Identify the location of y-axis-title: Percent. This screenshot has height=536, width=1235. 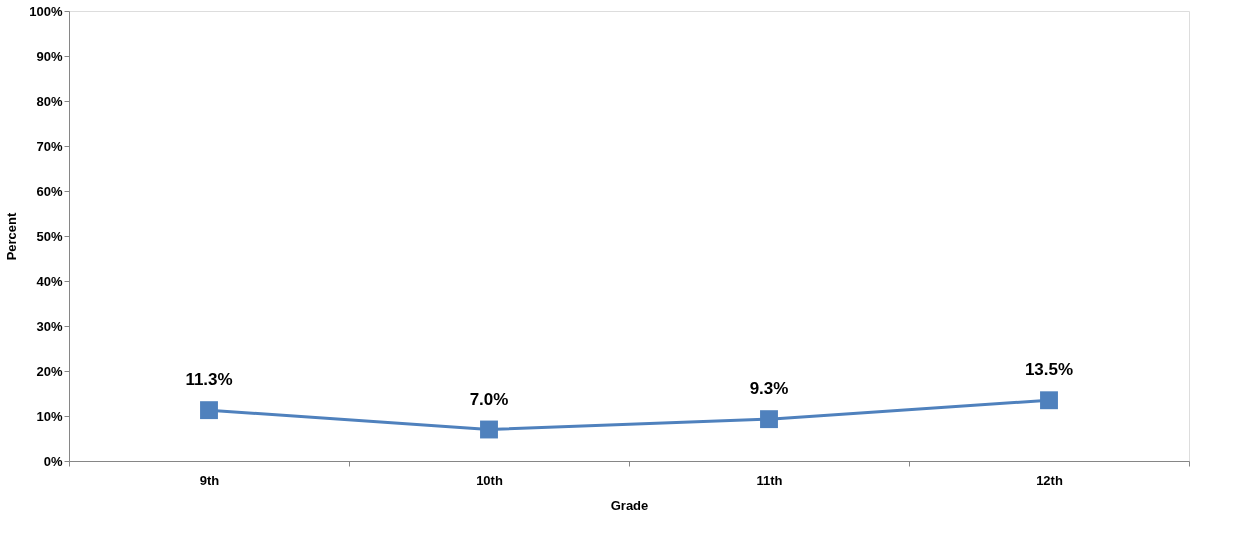
(12, 236).